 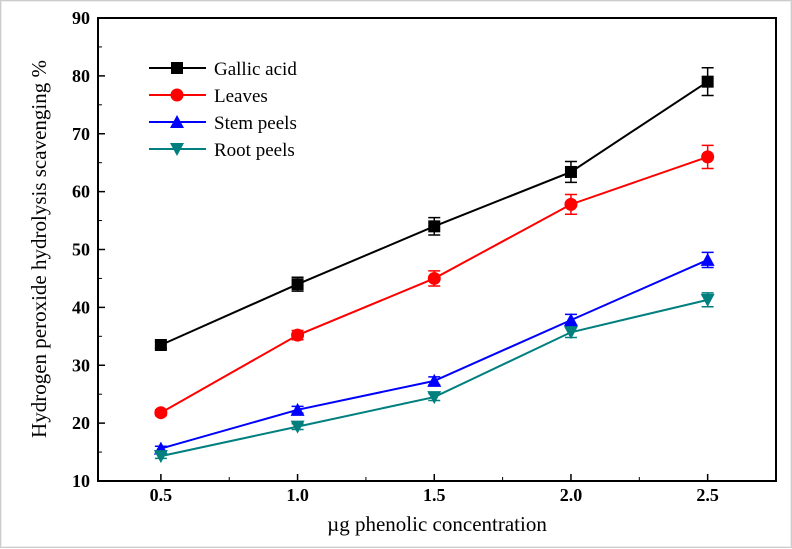 What do you see at coordinates (81, 134) in the screenshot?
I see `y-tick-label: 70` at bounding box center [81, 134].